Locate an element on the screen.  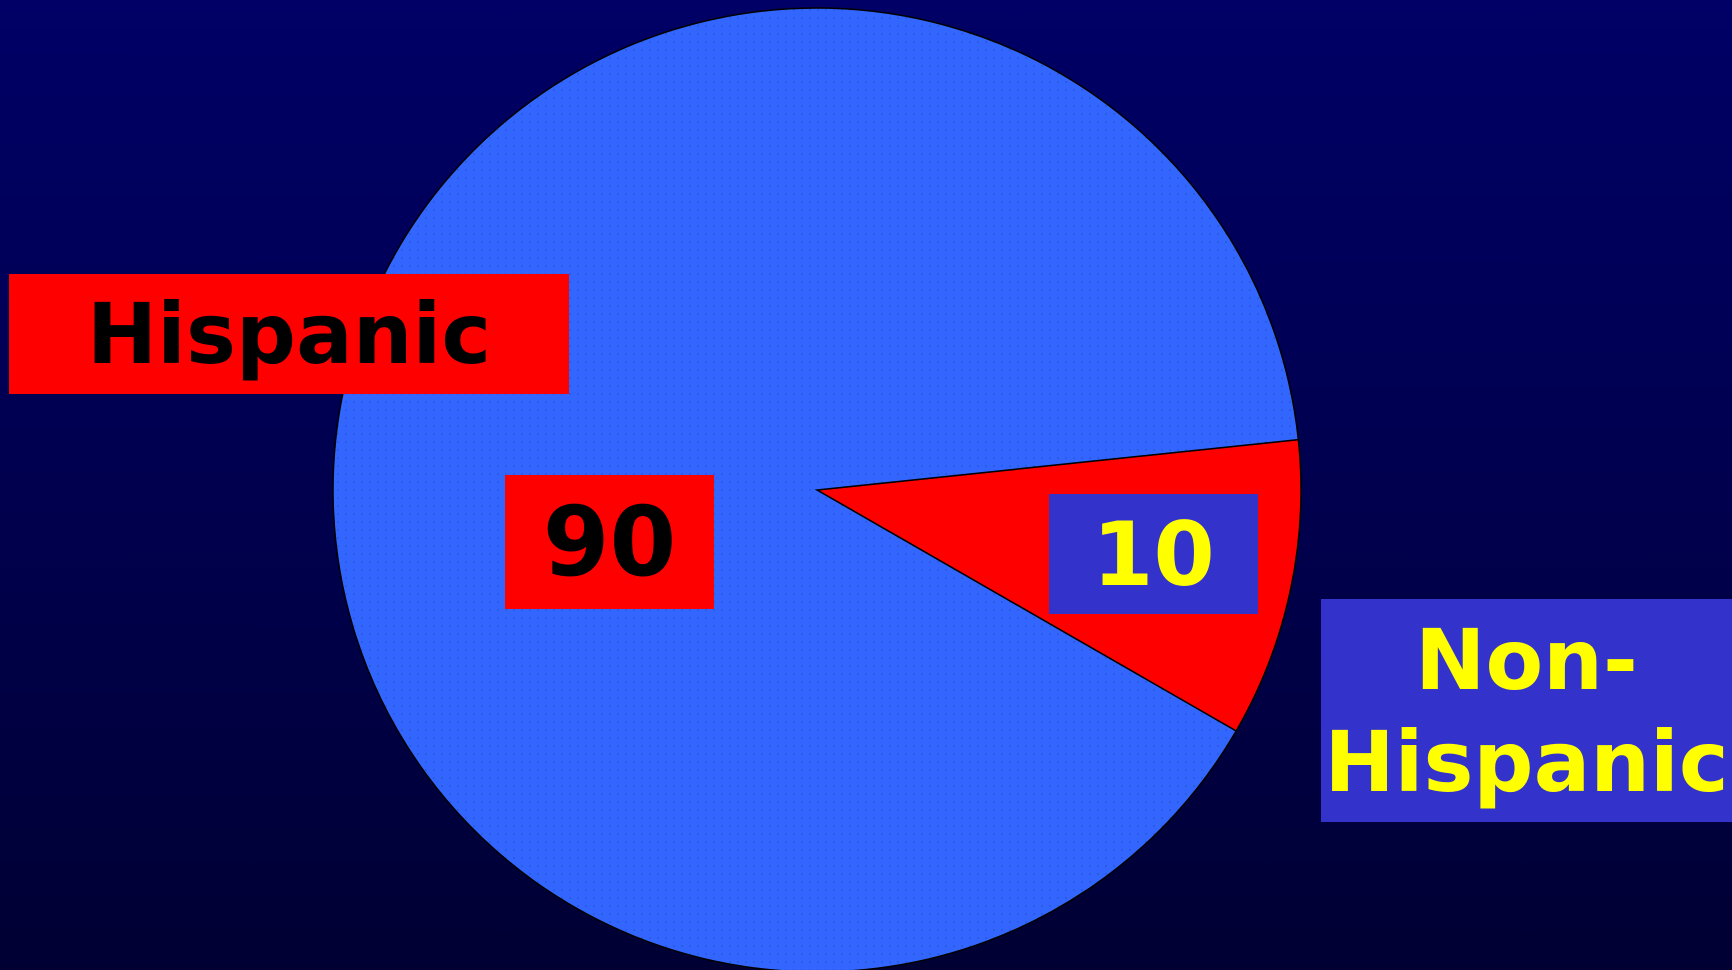
non-hispanic-category-label: Non- Hispanic is located at coordinates (1526, 710).